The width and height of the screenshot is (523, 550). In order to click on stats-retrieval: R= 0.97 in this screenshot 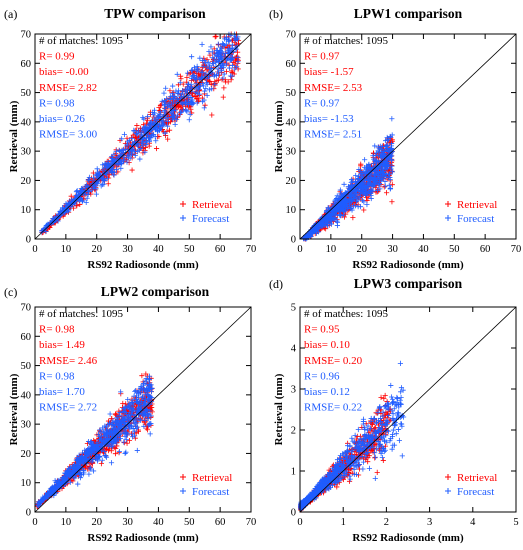, I will do `click(322, 57)`.